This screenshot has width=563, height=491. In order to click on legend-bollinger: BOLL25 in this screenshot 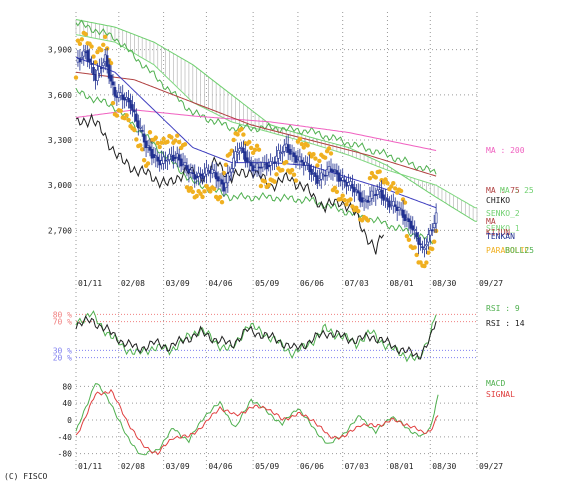, I will do `click(519, 250)`.